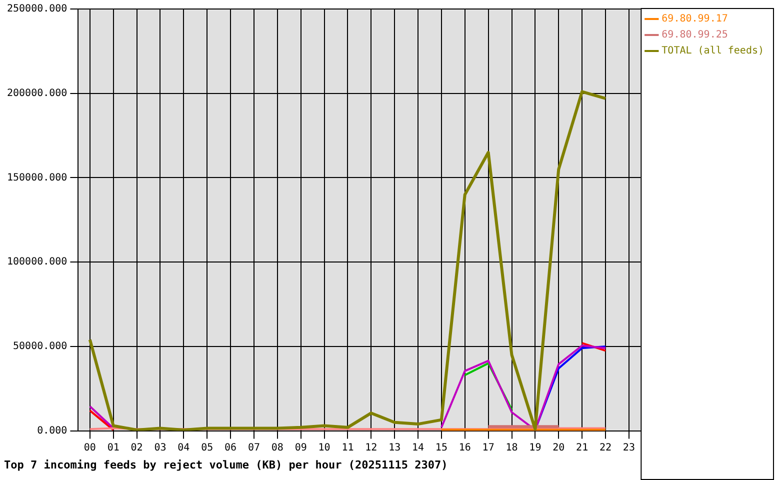 Image resolution: width=780 pixels, height=480 pixels. What do you see at coordinates (628, 448) in the screenshot?
I see `x-tick-label: 23` at bounding box center [628, 448].